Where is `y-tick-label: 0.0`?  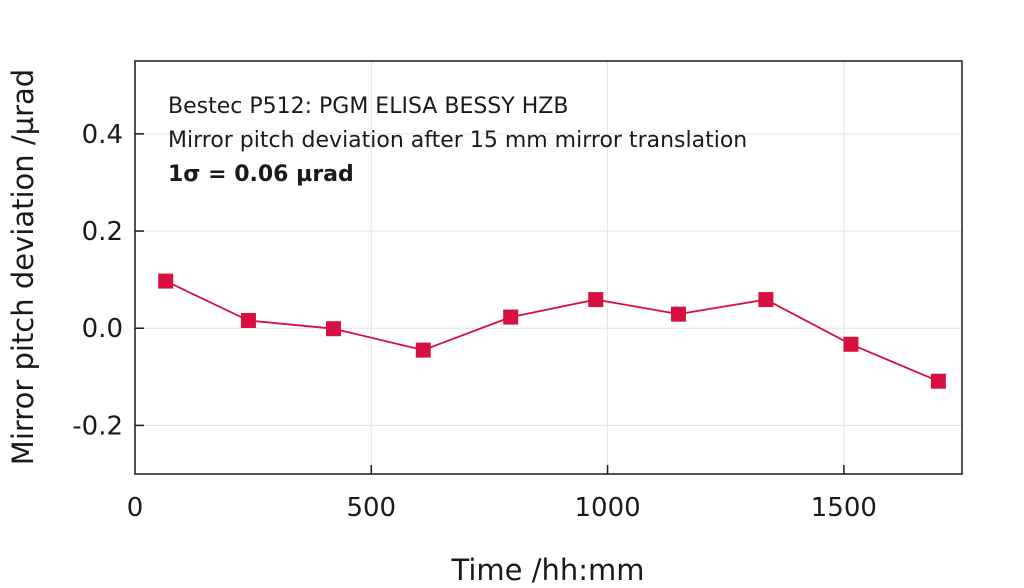 y-tick-label: 0.0 is located at coordinates (102, 329).